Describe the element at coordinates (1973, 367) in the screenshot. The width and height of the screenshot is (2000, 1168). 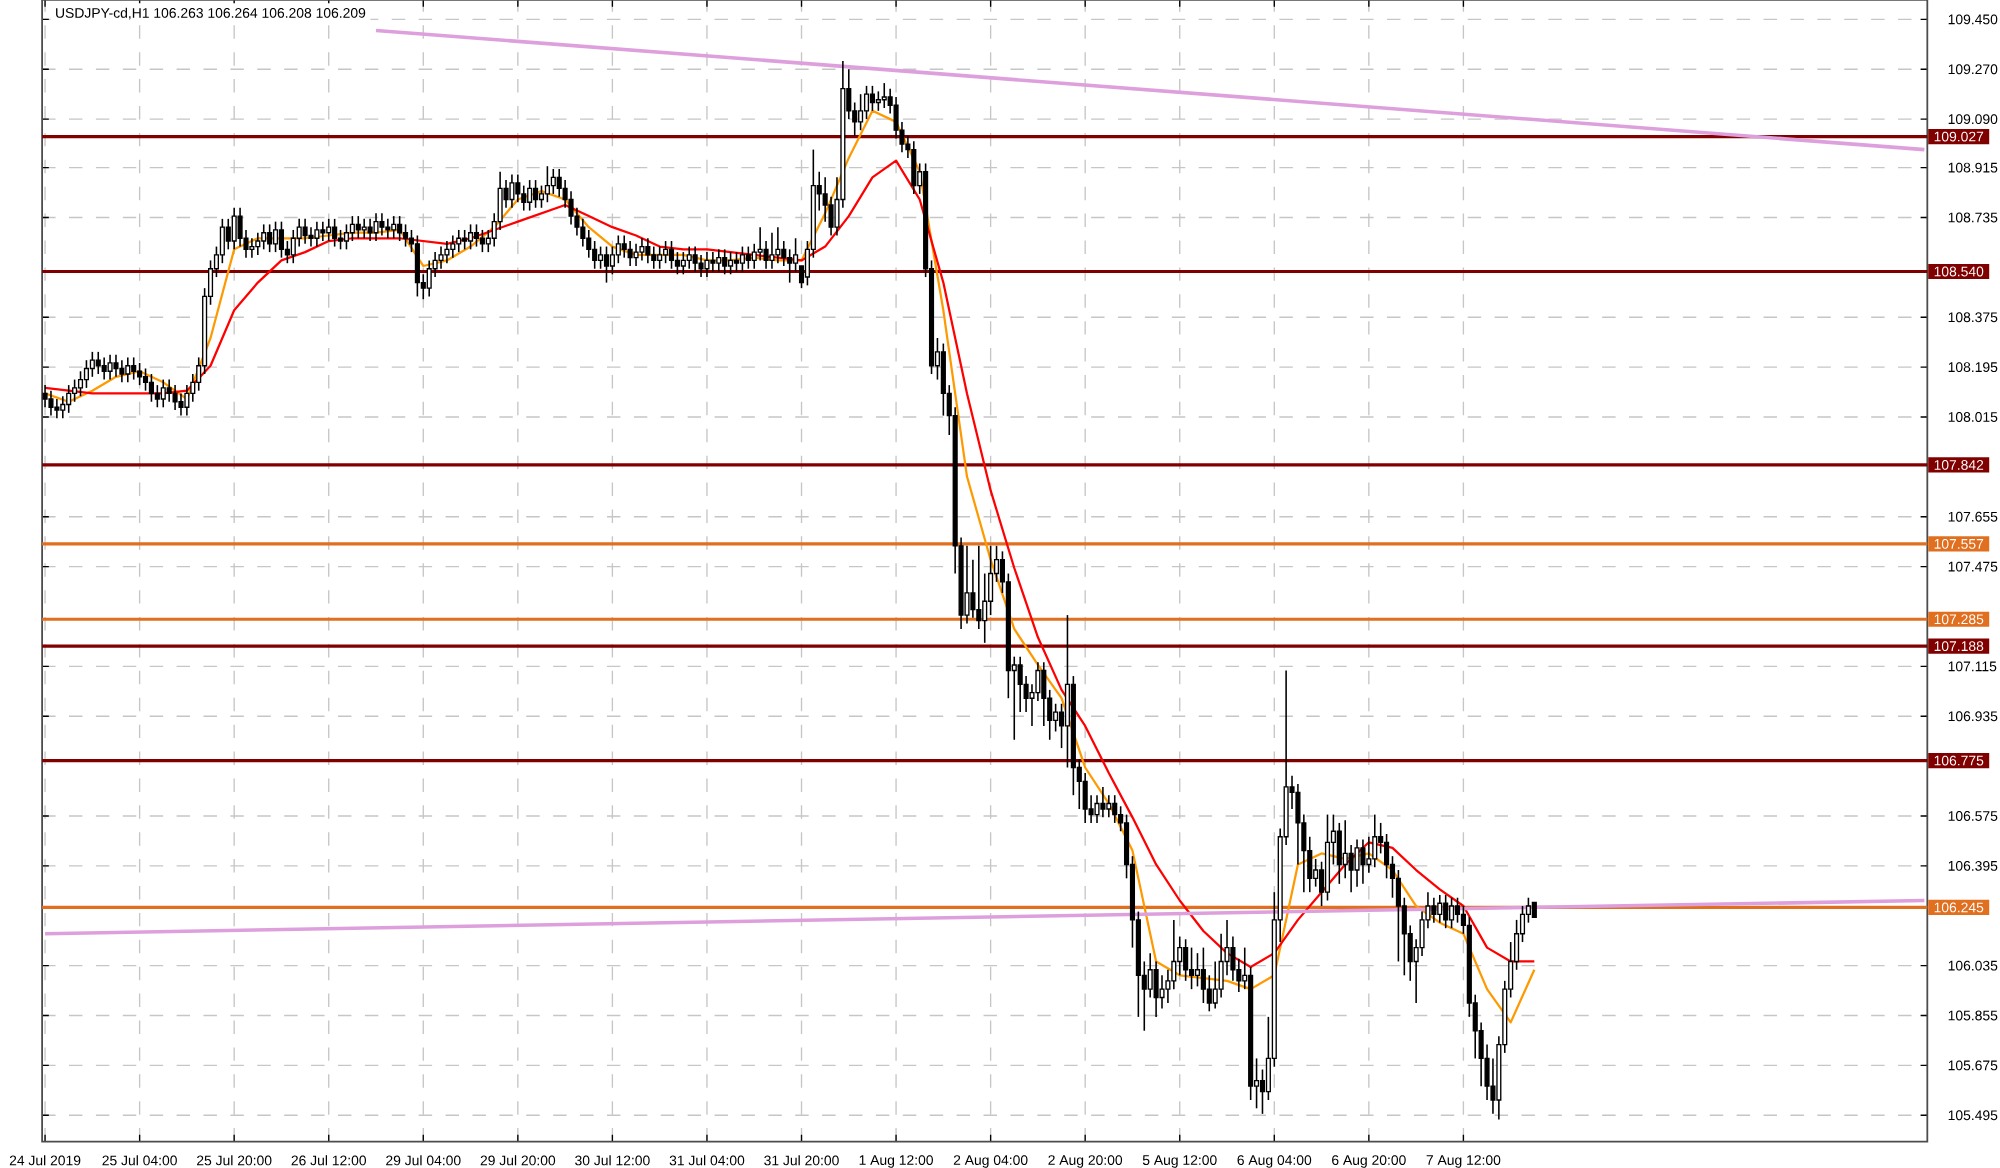
I see `y-tick-label: 108.195` at that location.